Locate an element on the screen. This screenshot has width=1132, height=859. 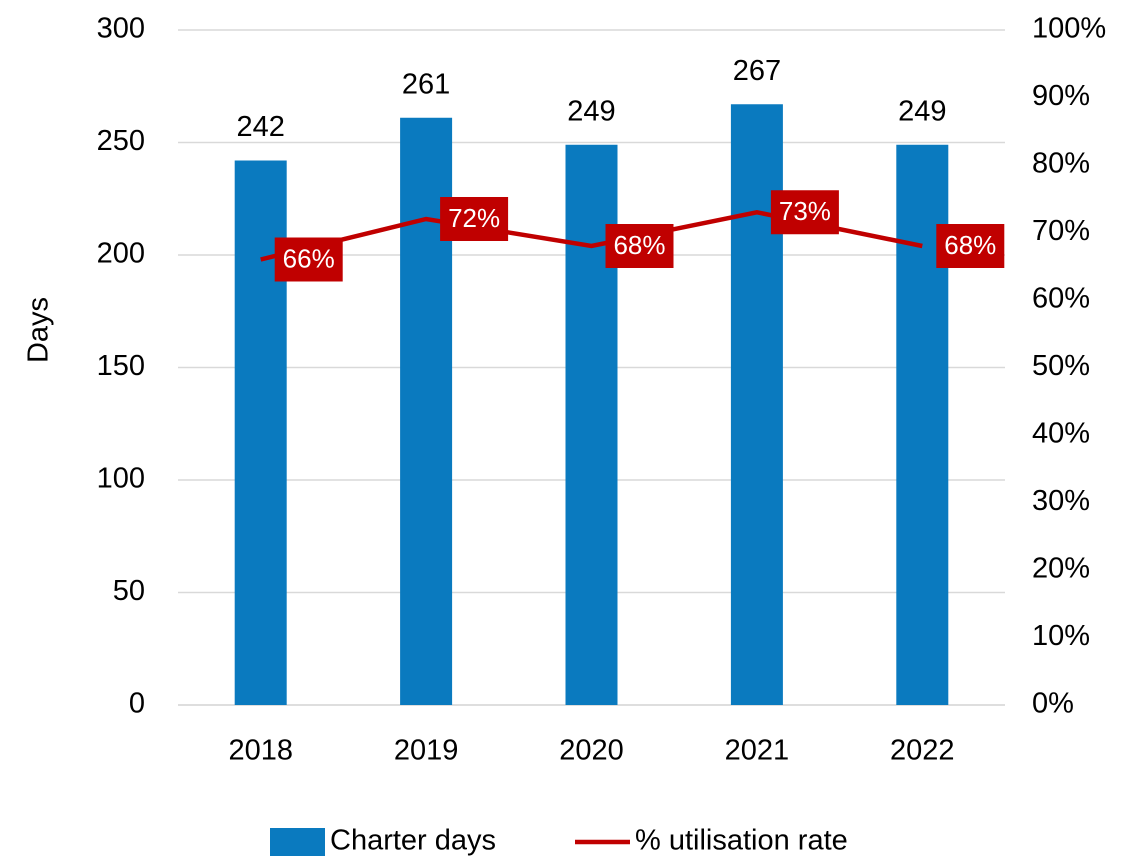
y2-tick-label: 10% is located at coordinates (1061, 636).